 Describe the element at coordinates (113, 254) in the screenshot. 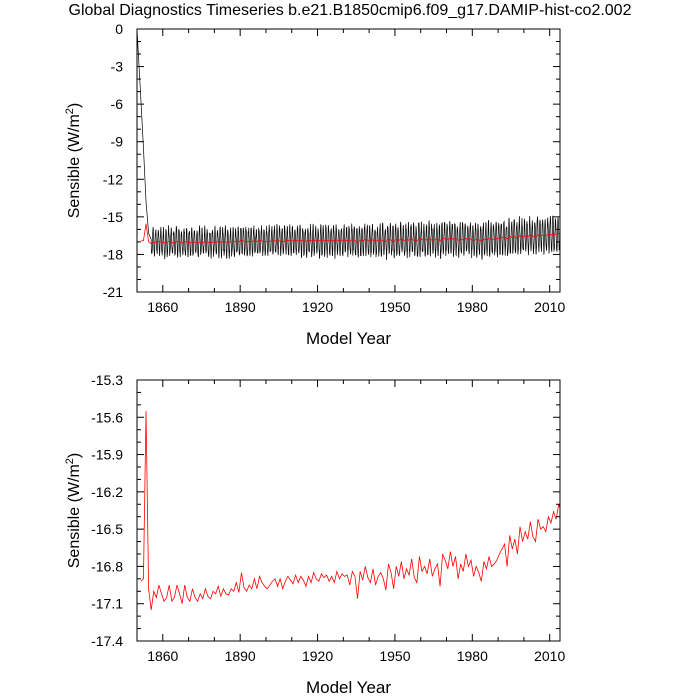

I see `y-tick-label: -18` at that location.